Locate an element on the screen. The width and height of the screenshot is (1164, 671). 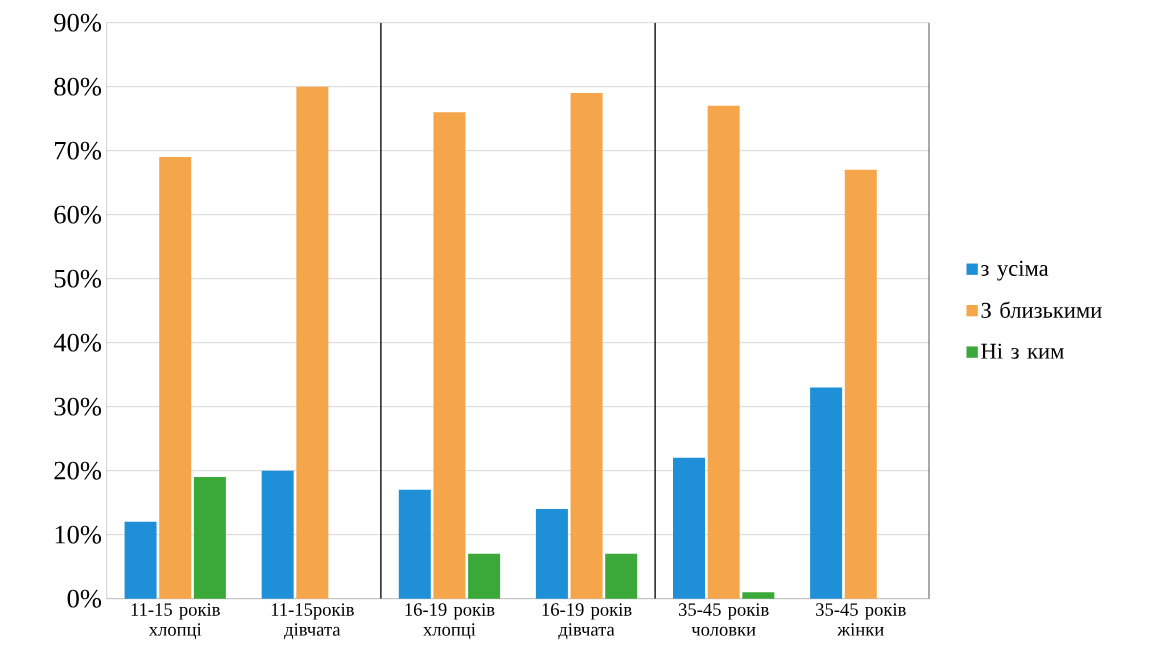
y-tick-label: 60% is located at coordinates (78, 214).